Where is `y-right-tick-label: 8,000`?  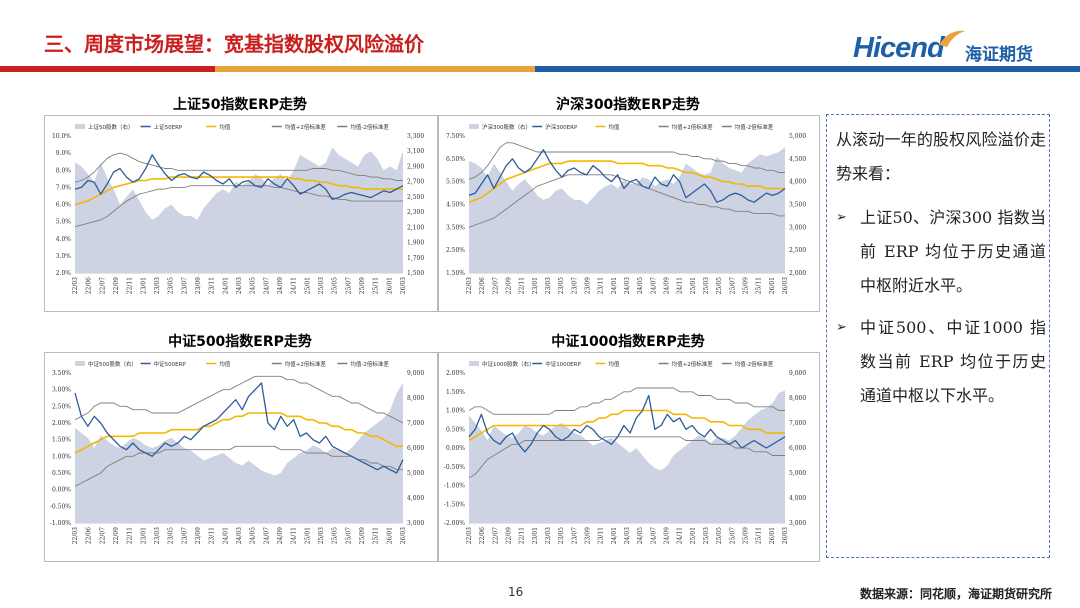 y-right-tick-label: 8,000 is located at coordinates (797, 398).